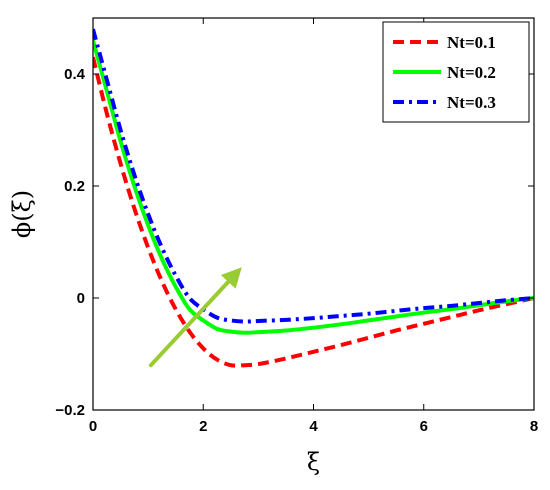 This screenshot has height=490, width=550. I want to click on y-tick-label: 0, so click(81, 298).